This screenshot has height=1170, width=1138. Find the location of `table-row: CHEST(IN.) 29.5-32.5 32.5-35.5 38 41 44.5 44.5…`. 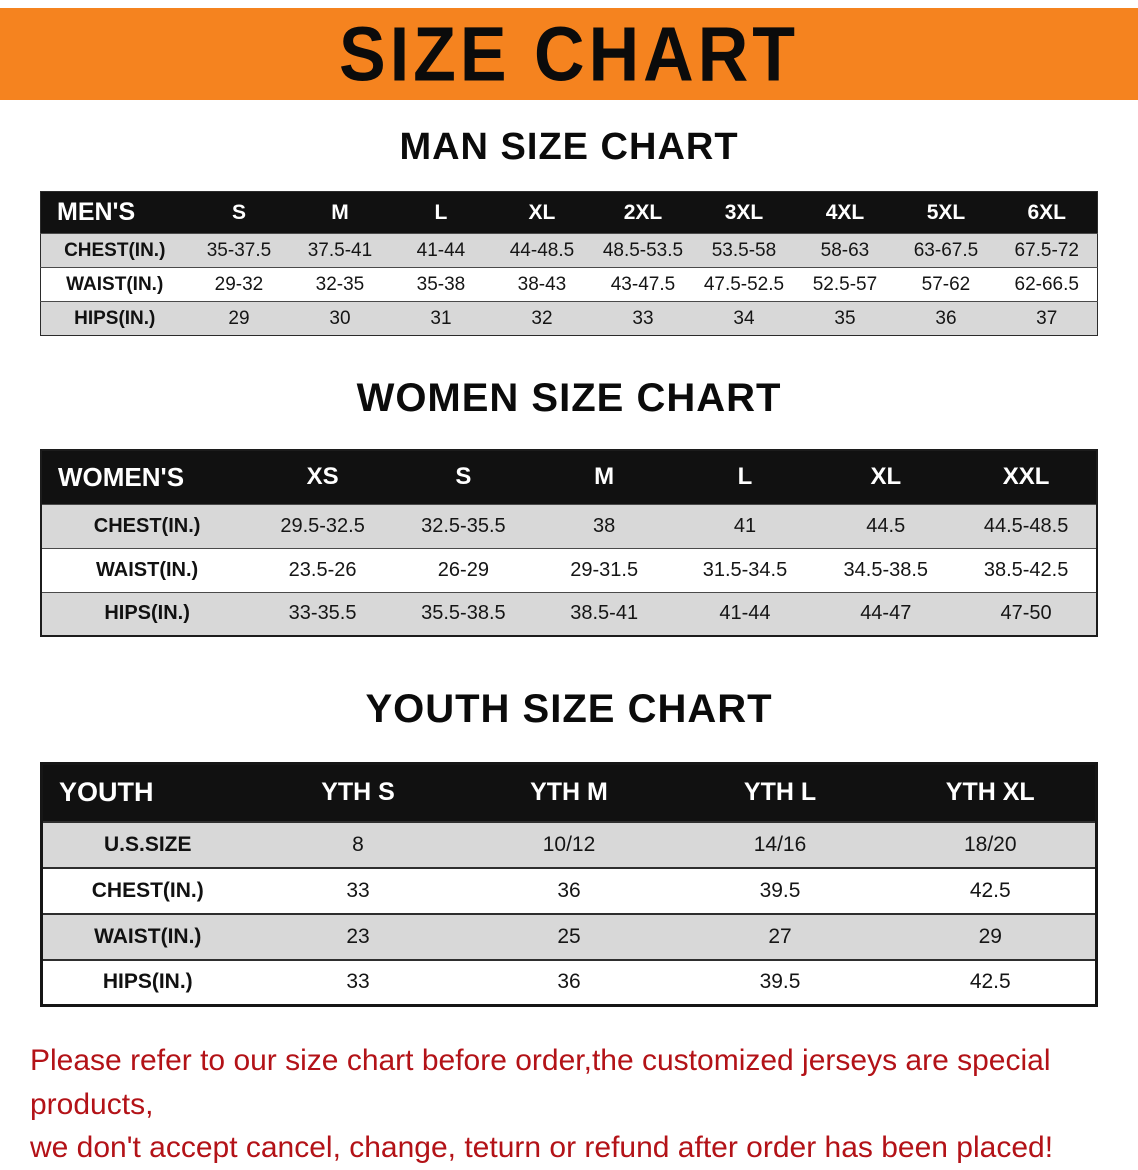

table-row: CHEST(IN.) 29.5-32.5 32.5-35.5 38 41 44.5 44.5… is located at coordinates (569, 526).